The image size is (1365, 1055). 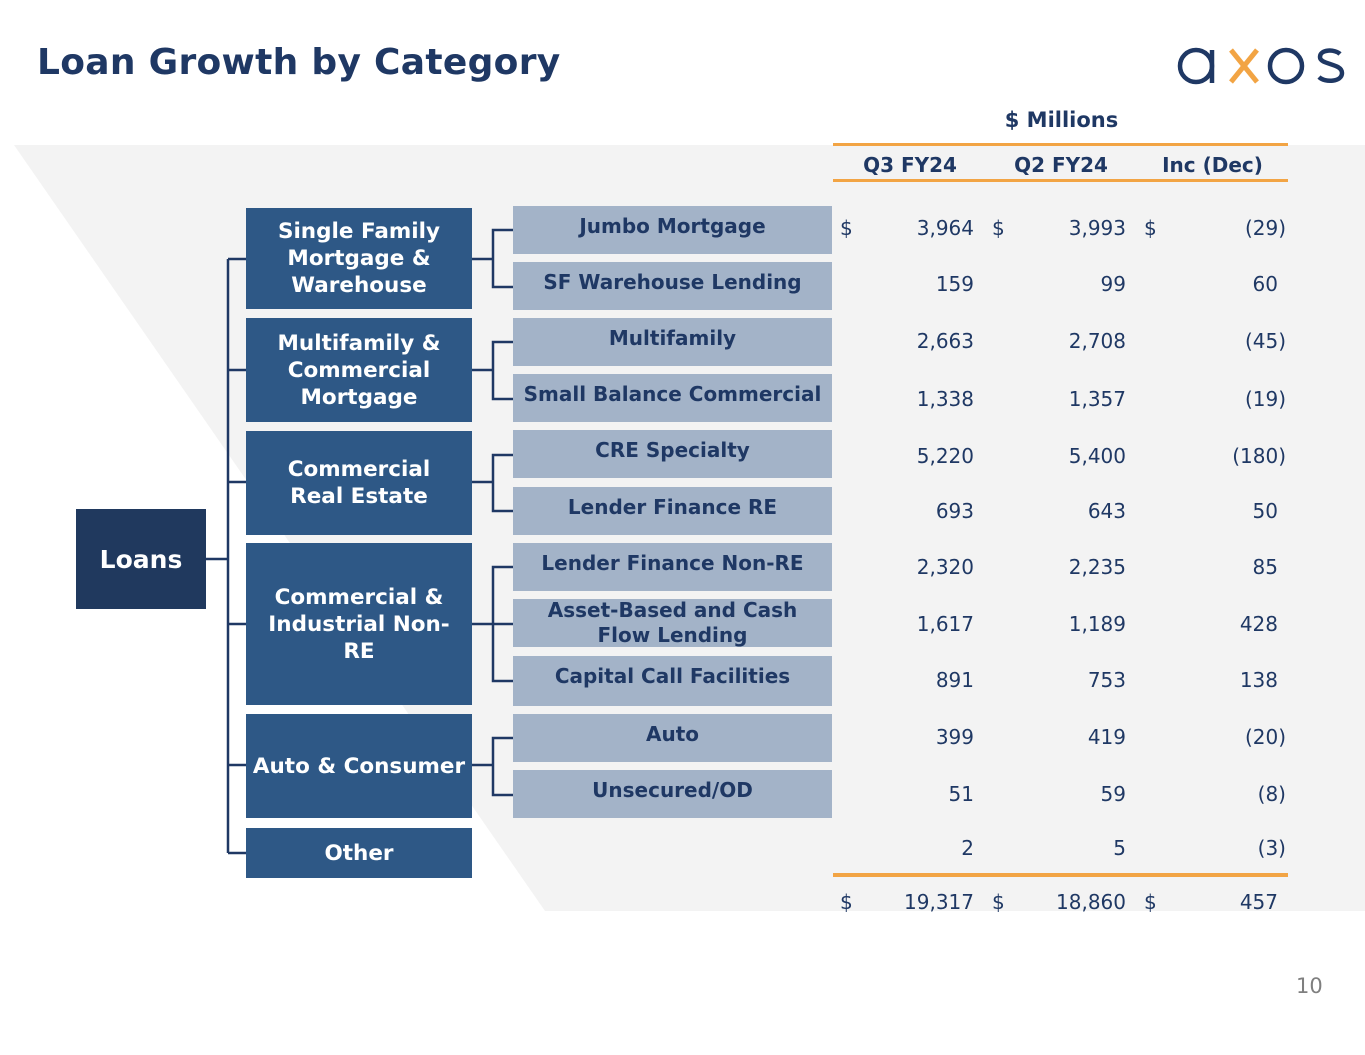 What do you see at coordinates (1097, 624) in the screenshot?
I see `value-q2: 1,189` at bounding box center [1097, 624].